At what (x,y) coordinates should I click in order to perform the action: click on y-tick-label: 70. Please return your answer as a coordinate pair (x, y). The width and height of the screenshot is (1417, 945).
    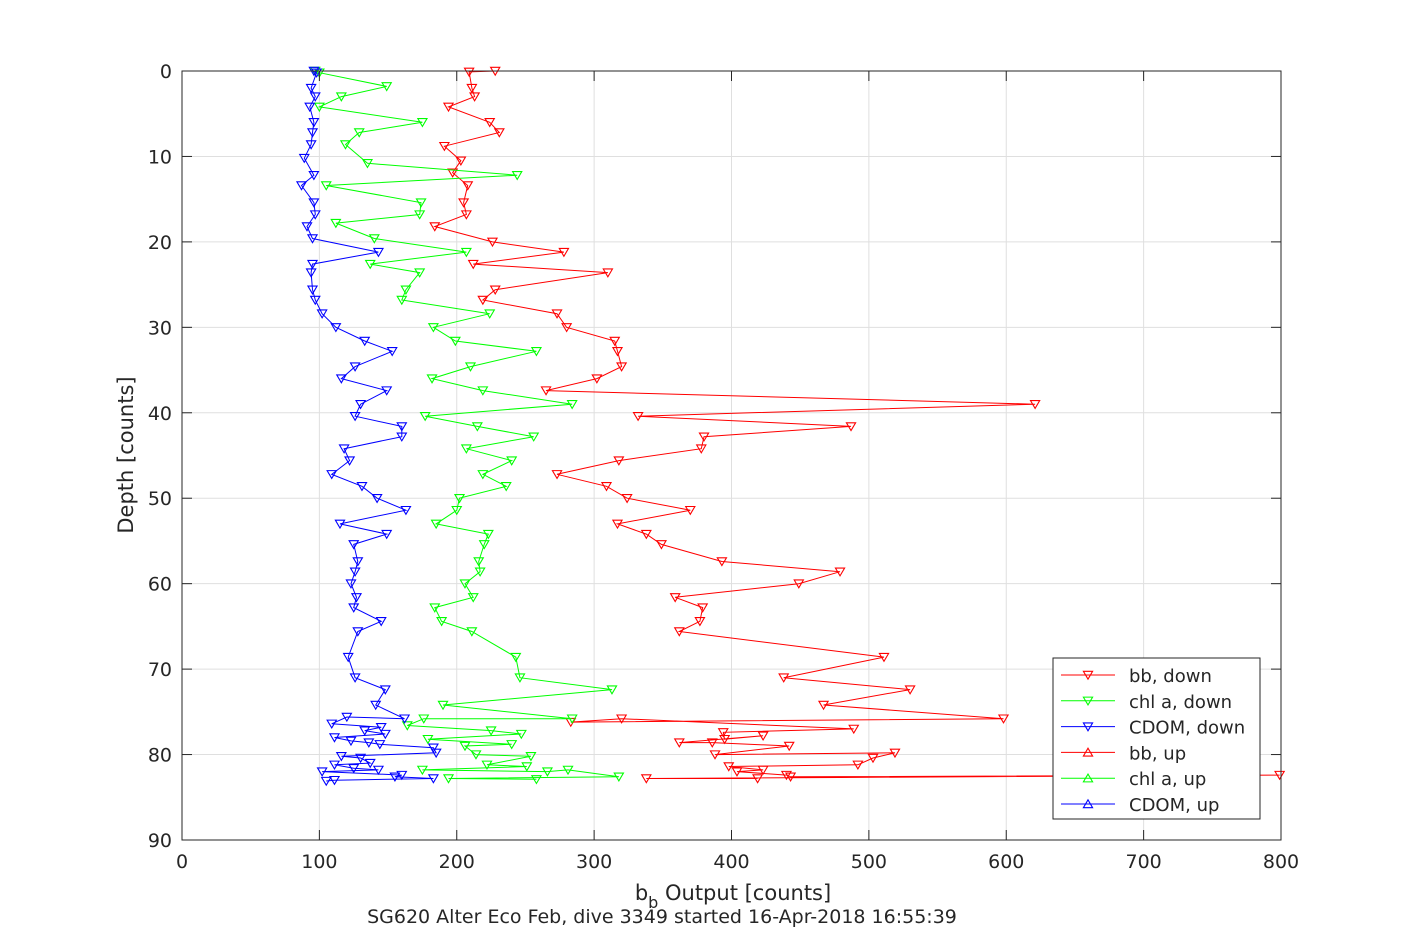
    Looking at the image, I should click on (160, 670).